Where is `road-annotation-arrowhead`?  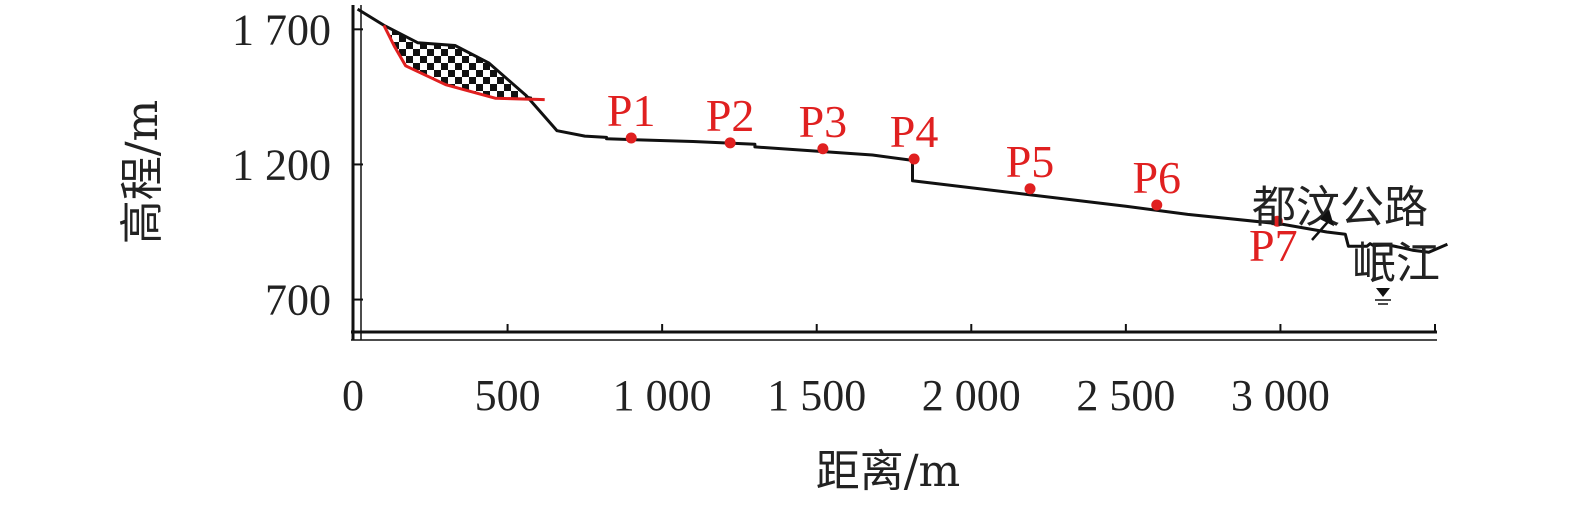
road-annotation-arrowhead is located at coordinates (1327, 218).